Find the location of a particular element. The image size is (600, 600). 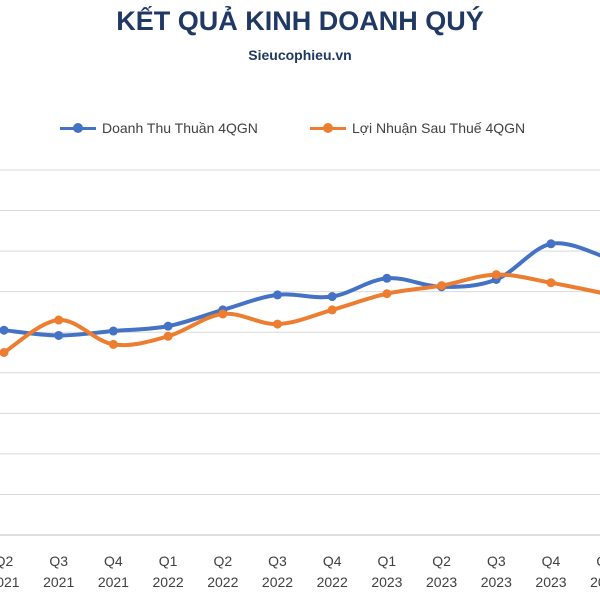

legend-label-revenue: Doanh Thu Thuần 4QGN is located at coordinates (180, 128).